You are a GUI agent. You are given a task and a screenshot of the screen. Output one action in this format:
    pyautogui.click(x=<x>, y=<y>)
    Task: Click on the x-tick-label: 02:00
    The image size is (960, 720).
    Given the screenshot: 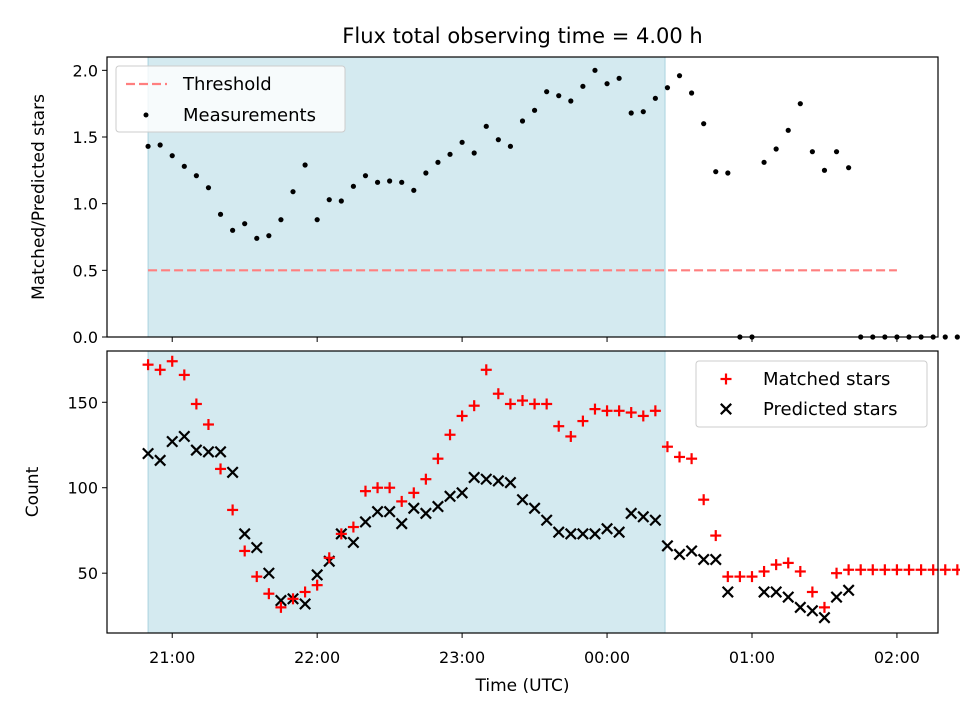 What is the action you would take?
    pyautogui.click(x=897, y=657)
    